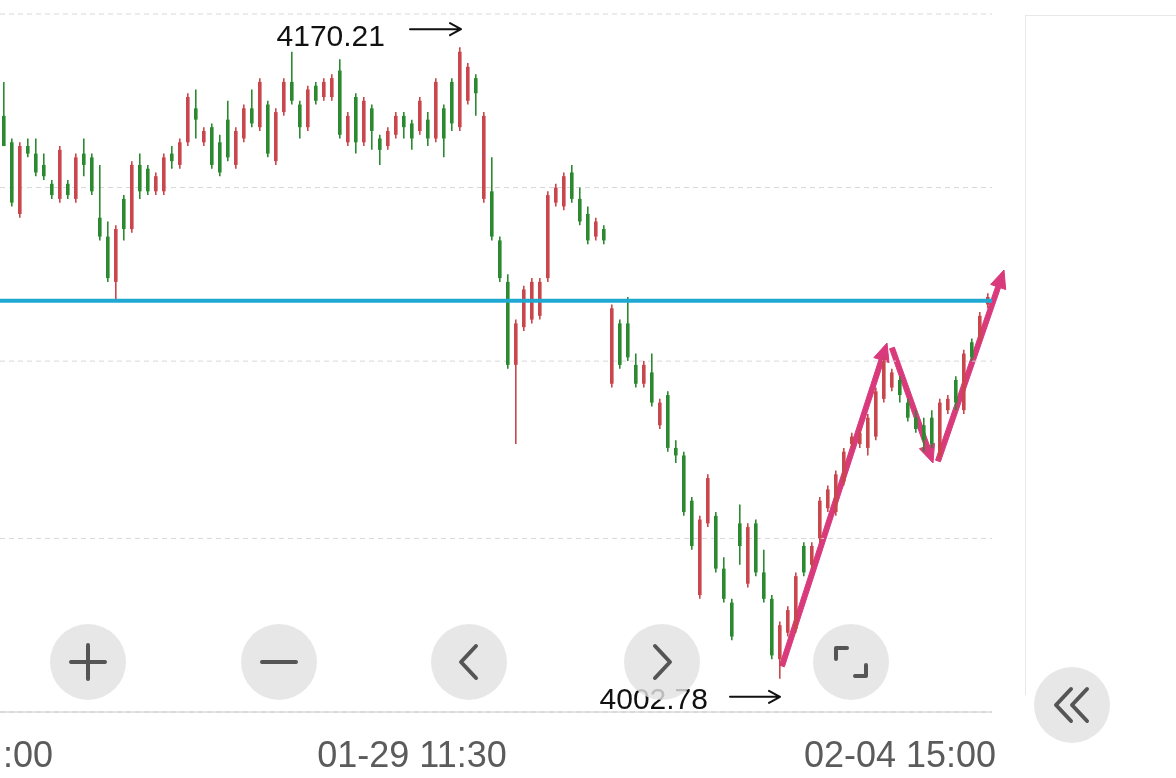 The height and width of the screenshot is (778, 1176). What do you see at coordinates (412, 754) in the screenshot?
I see `x-tick-label: 01-29 11:30` at bounding box center [412, 754].